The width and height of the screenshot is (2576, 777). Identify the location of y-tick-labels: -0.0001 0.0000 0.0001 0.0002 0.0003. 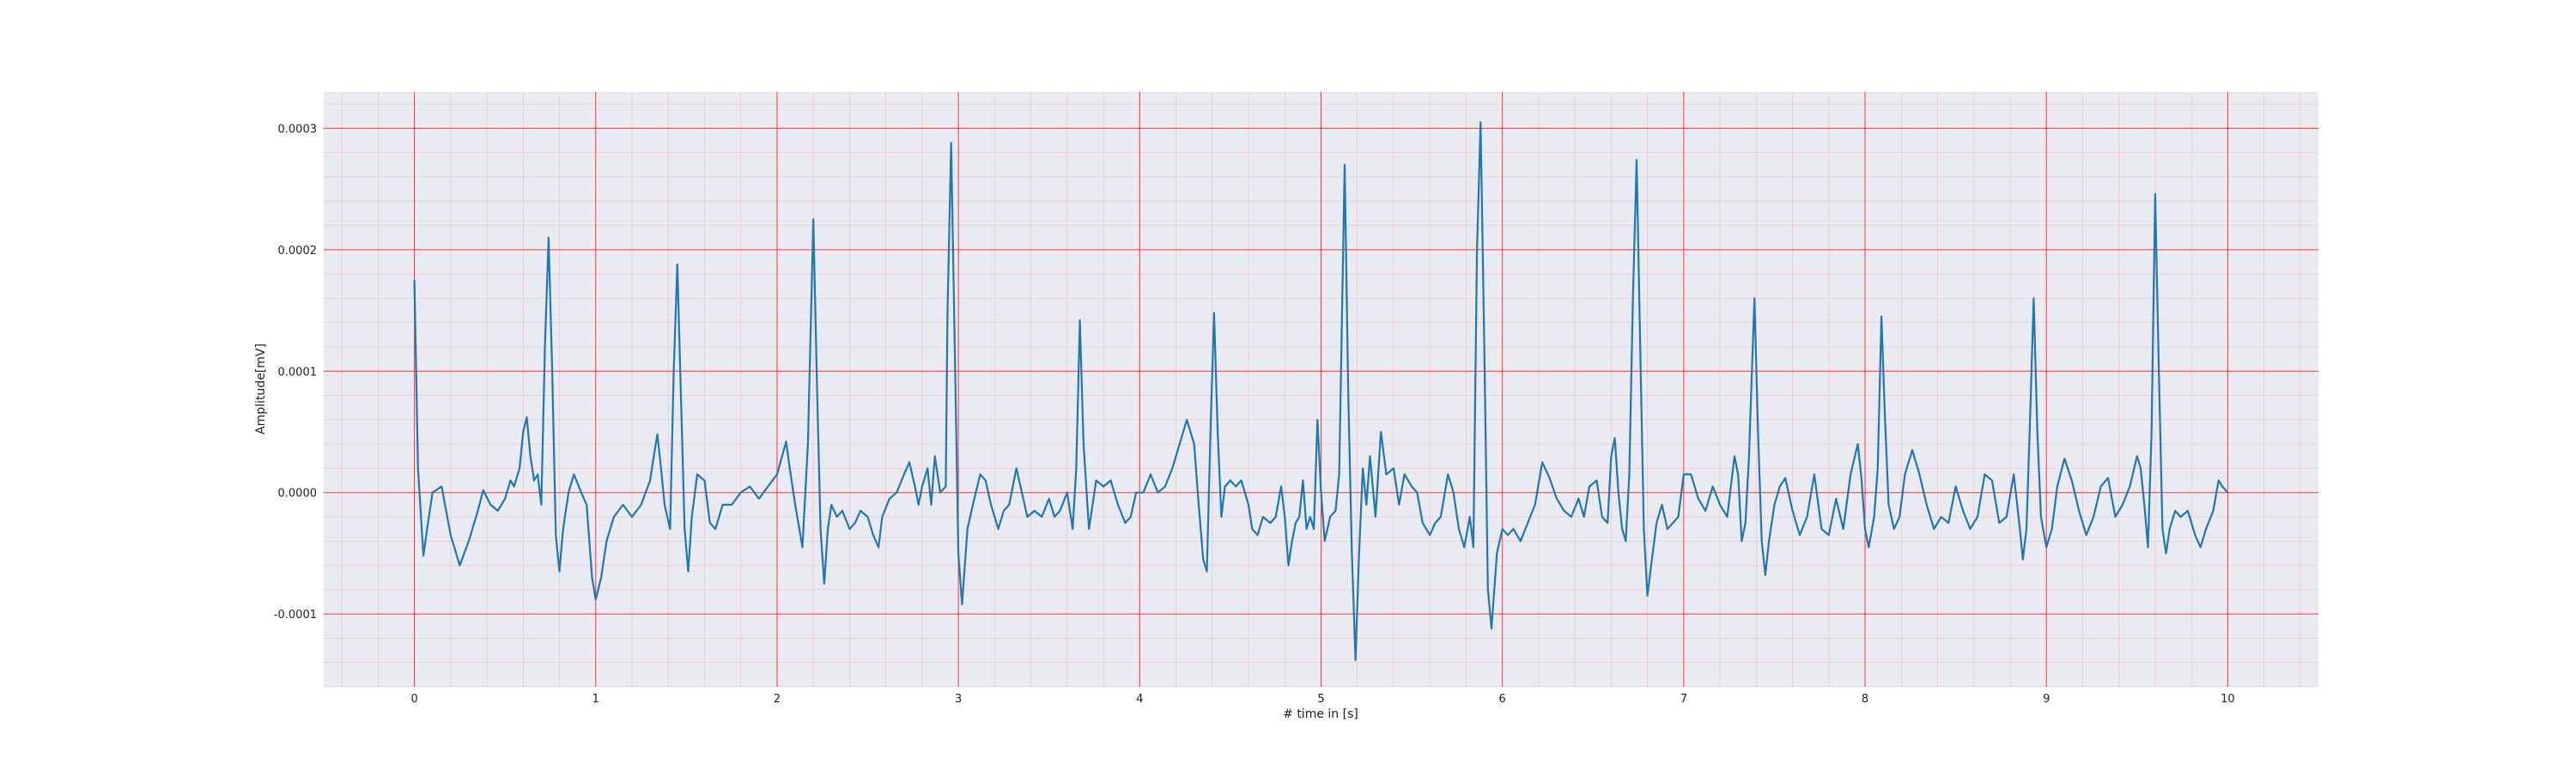
(295, 372).